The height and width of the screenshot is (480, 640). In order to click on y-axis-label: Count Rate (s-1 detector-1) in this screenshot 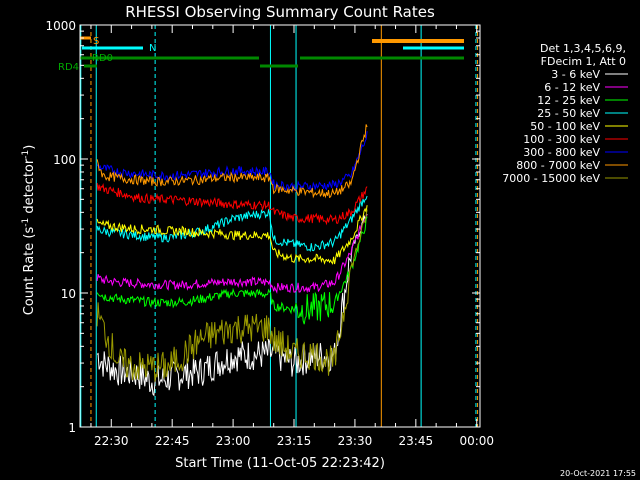, I will do `click(29, 230)`.